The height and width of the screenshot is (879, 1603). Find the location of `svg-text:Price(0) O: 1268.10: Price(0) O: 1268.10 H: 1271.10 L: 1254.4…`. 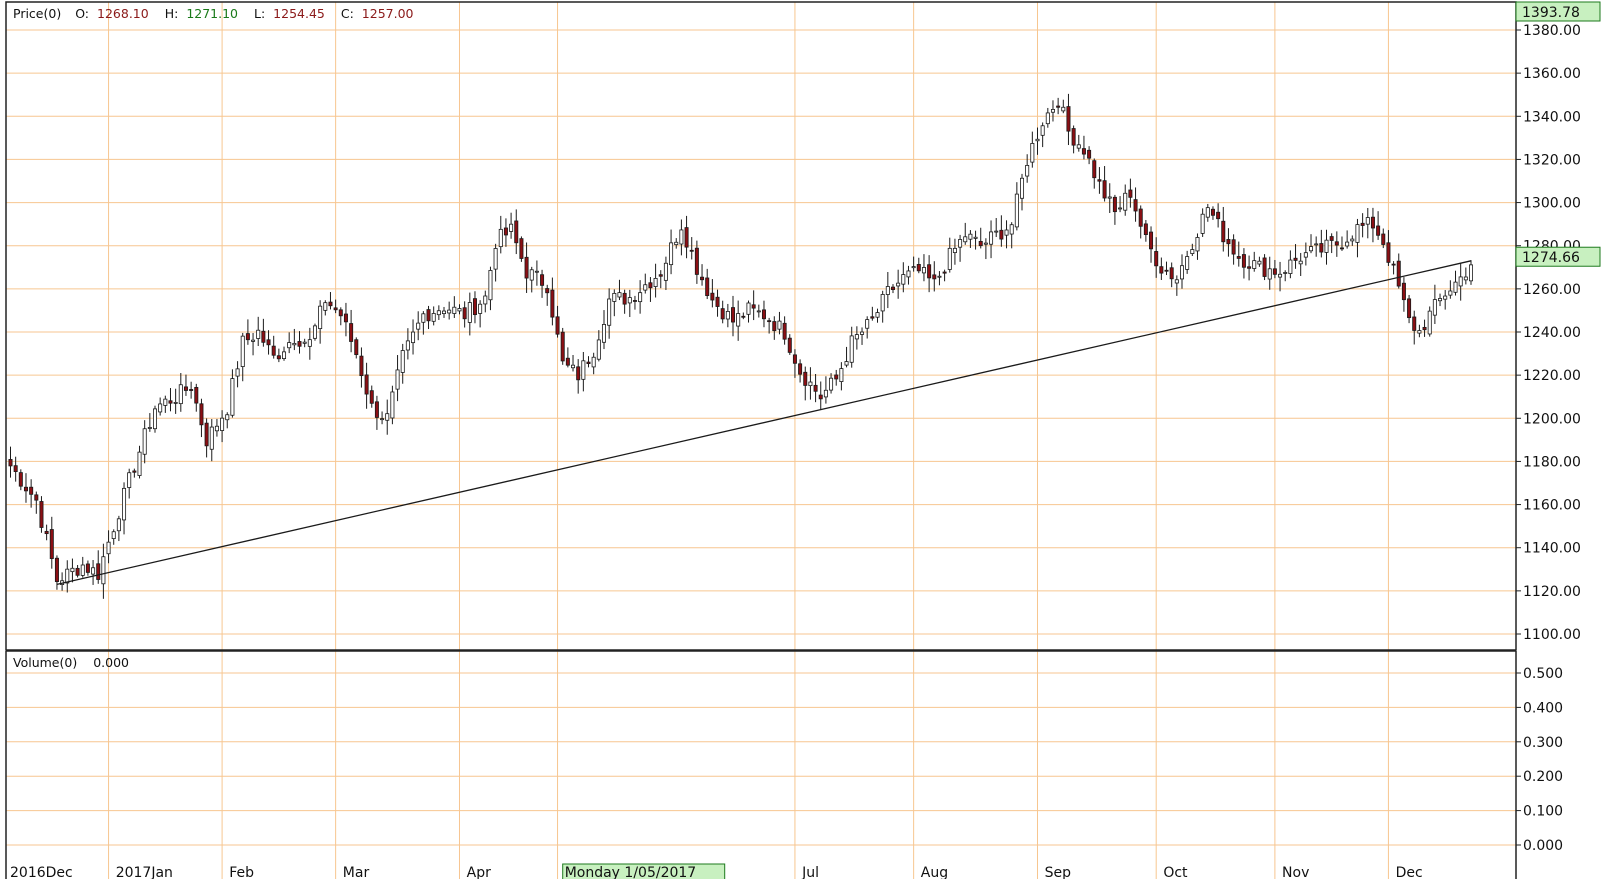

svg-text:Price(0) O: 1268.10: Price(0) O: 1268.10 H: 1271.10 L: 1254.4… is located at coordinates (213, 13).